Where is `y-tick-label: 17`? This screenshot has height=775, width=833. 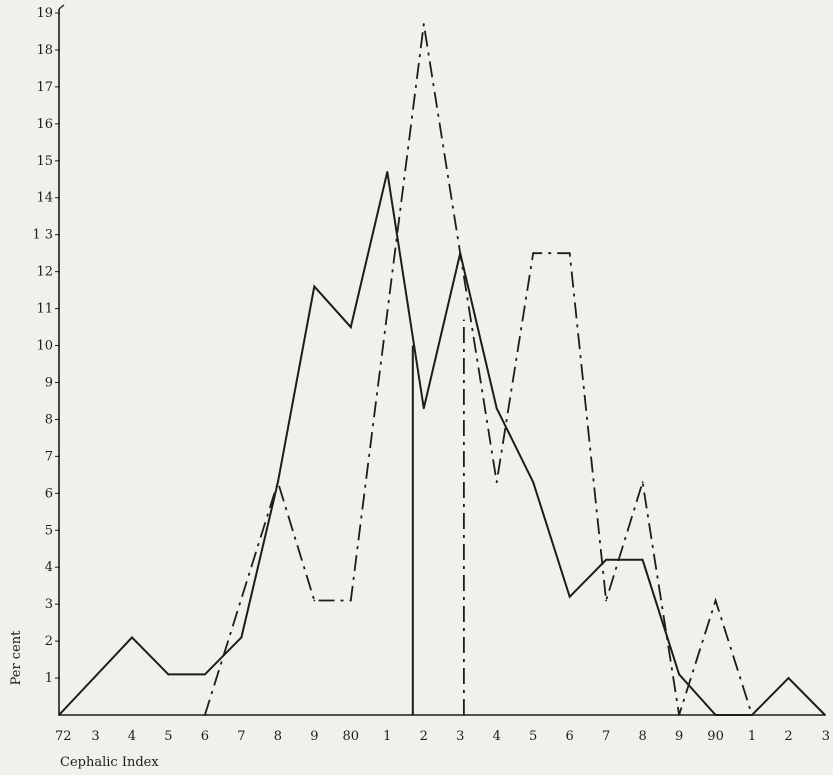 y-tick-label: 17 is located at coordinates (44, 87).